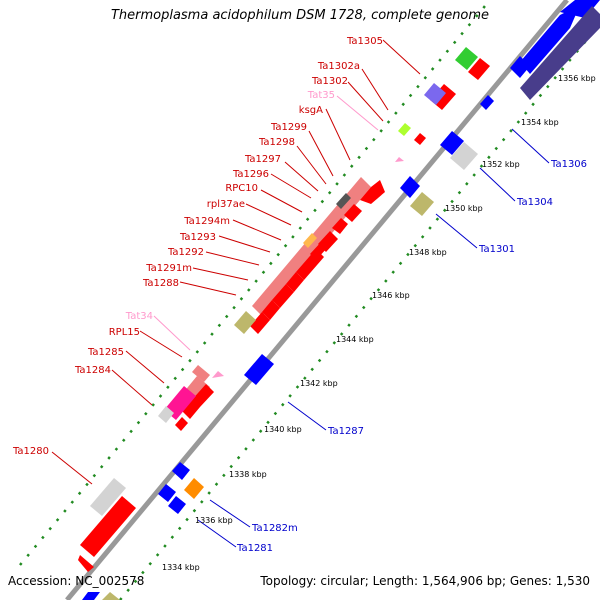 Image resolution: width=600 pixels, height=600 pixels. I want to click on gene-label-ta1293: Ta1293, so click(197, 237).